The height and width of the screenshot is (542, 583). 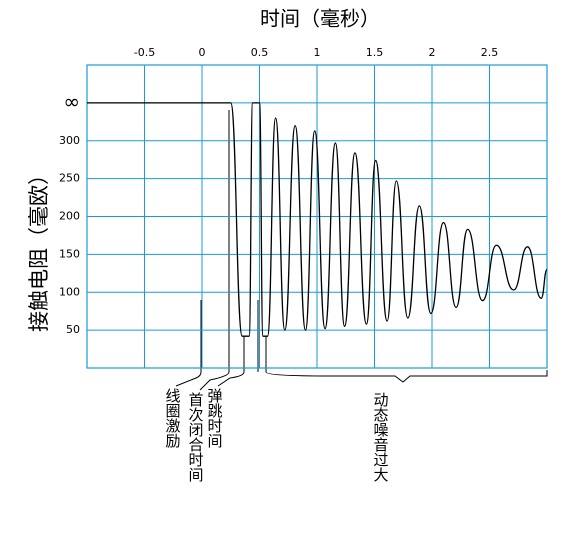 What do you see at coordinates (490, 52) in the screenshot?
I see `x-tick-label: 2.5` at bounding box center [490, 52].